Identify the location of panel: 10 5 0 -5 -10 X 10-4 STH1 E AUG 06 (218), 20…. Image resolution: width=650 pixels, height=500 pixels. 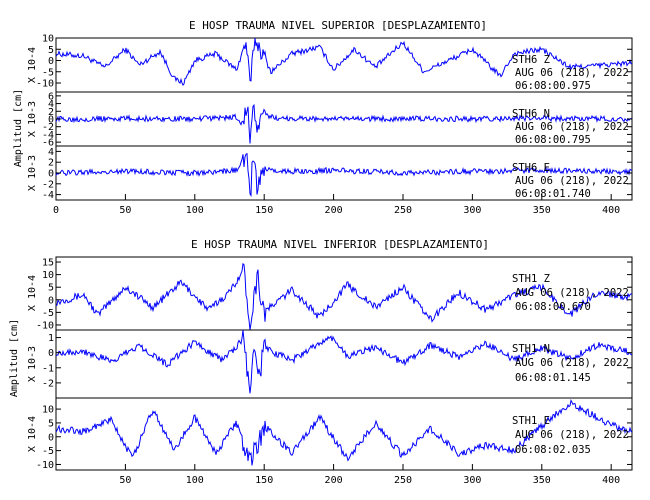
(330, 434).